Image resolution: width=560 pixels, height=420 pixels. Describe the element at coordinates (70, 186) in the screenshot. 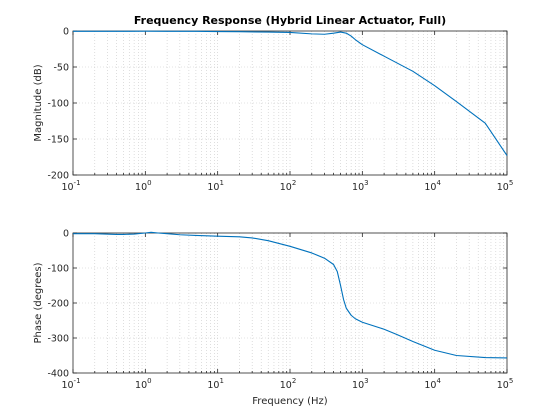

I see `magnitude-x-tick-label: 10⁻¹` at that location.